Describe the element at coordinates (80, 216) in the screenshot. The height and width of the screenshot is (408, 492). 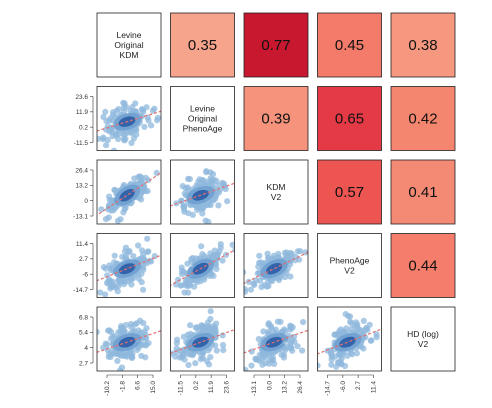
I see `y-tick-label: -13.1` at that location.